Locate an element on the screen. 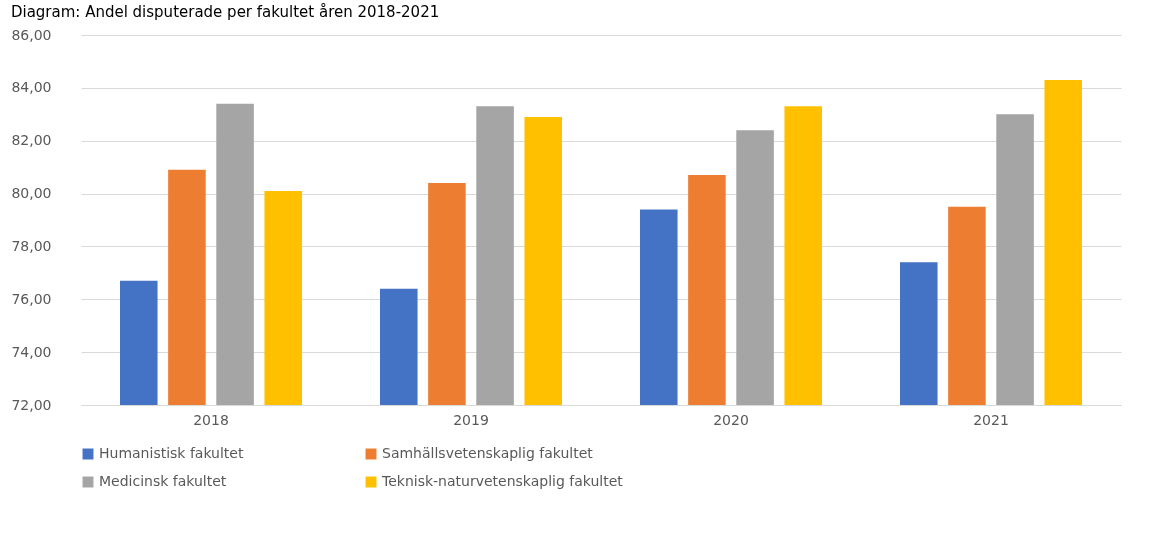  y-tick-label: 72,00 is located at coordinates (31, 404).